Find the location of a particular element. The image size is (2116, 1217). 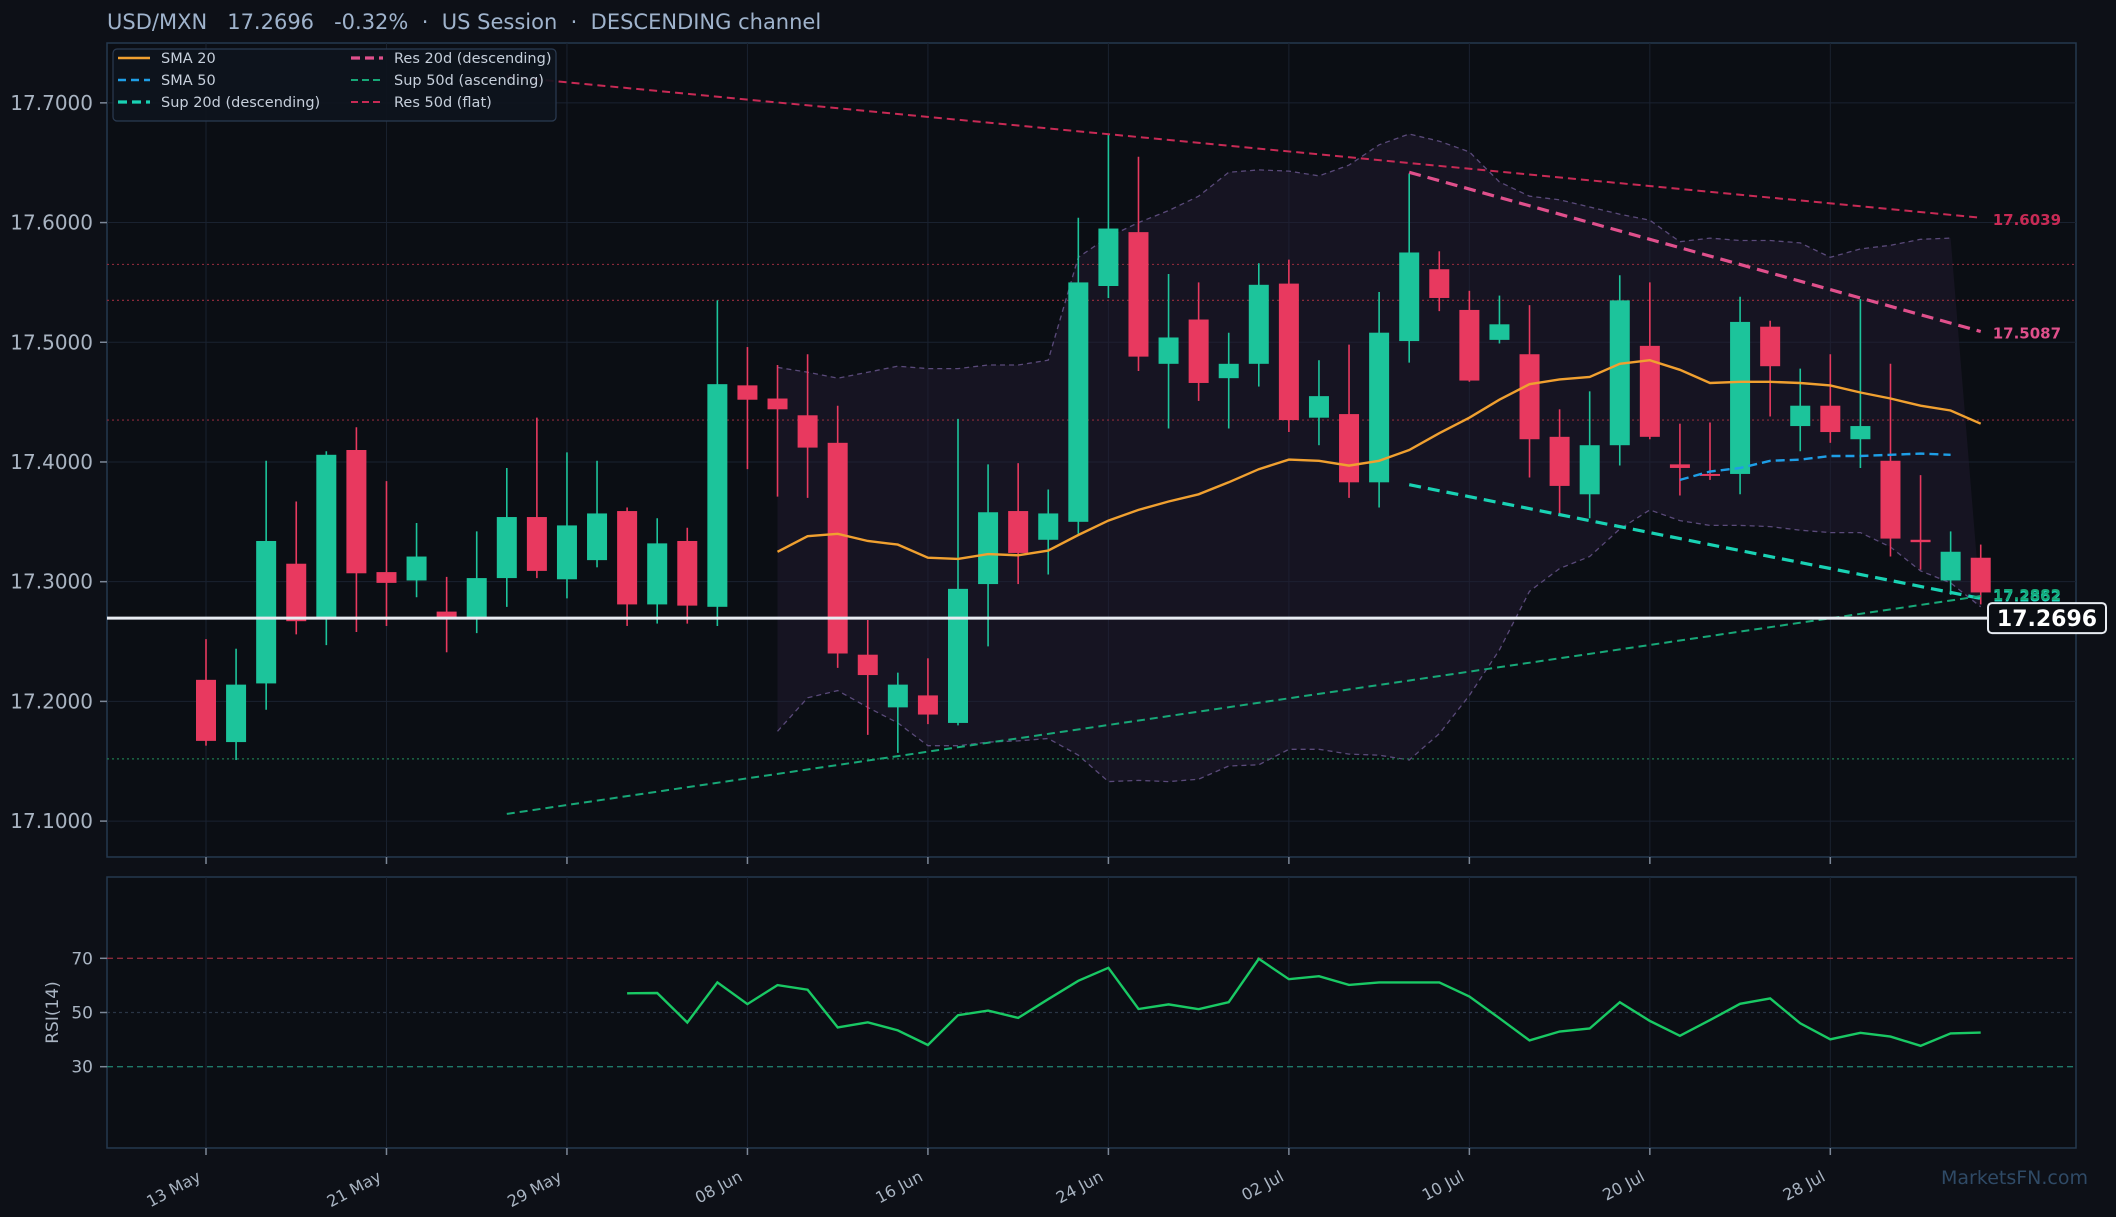

legend-box is located at coordinates (334, 85).